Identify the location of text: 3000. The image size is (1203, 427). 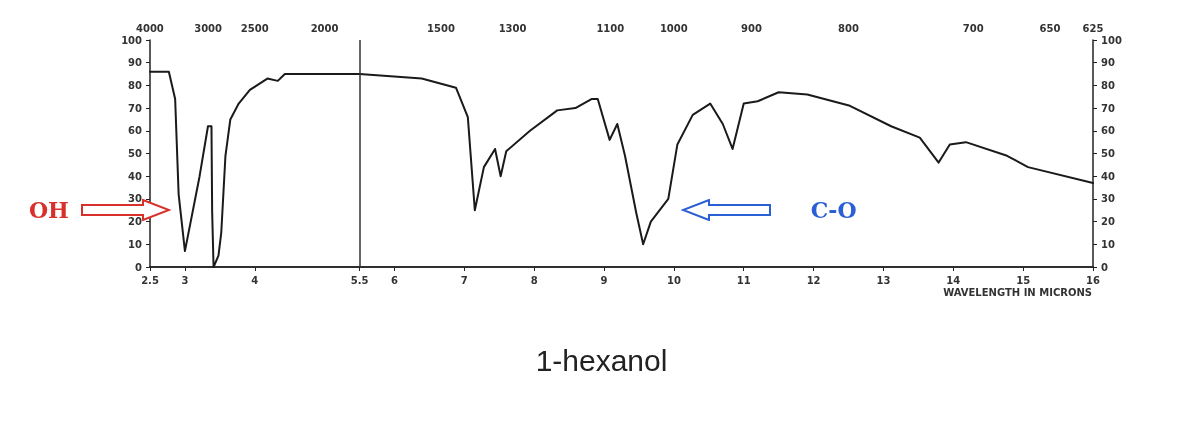
(208, 28).